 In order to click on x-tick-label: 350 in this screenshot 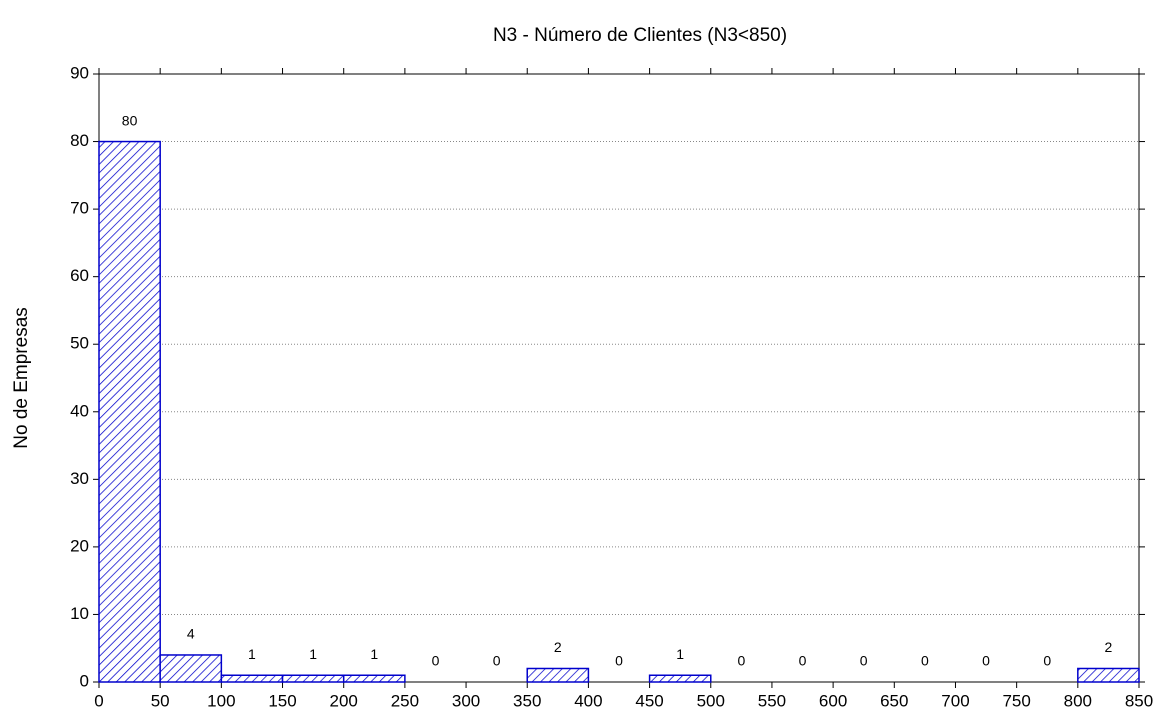, I will do `click(527, 700)`.